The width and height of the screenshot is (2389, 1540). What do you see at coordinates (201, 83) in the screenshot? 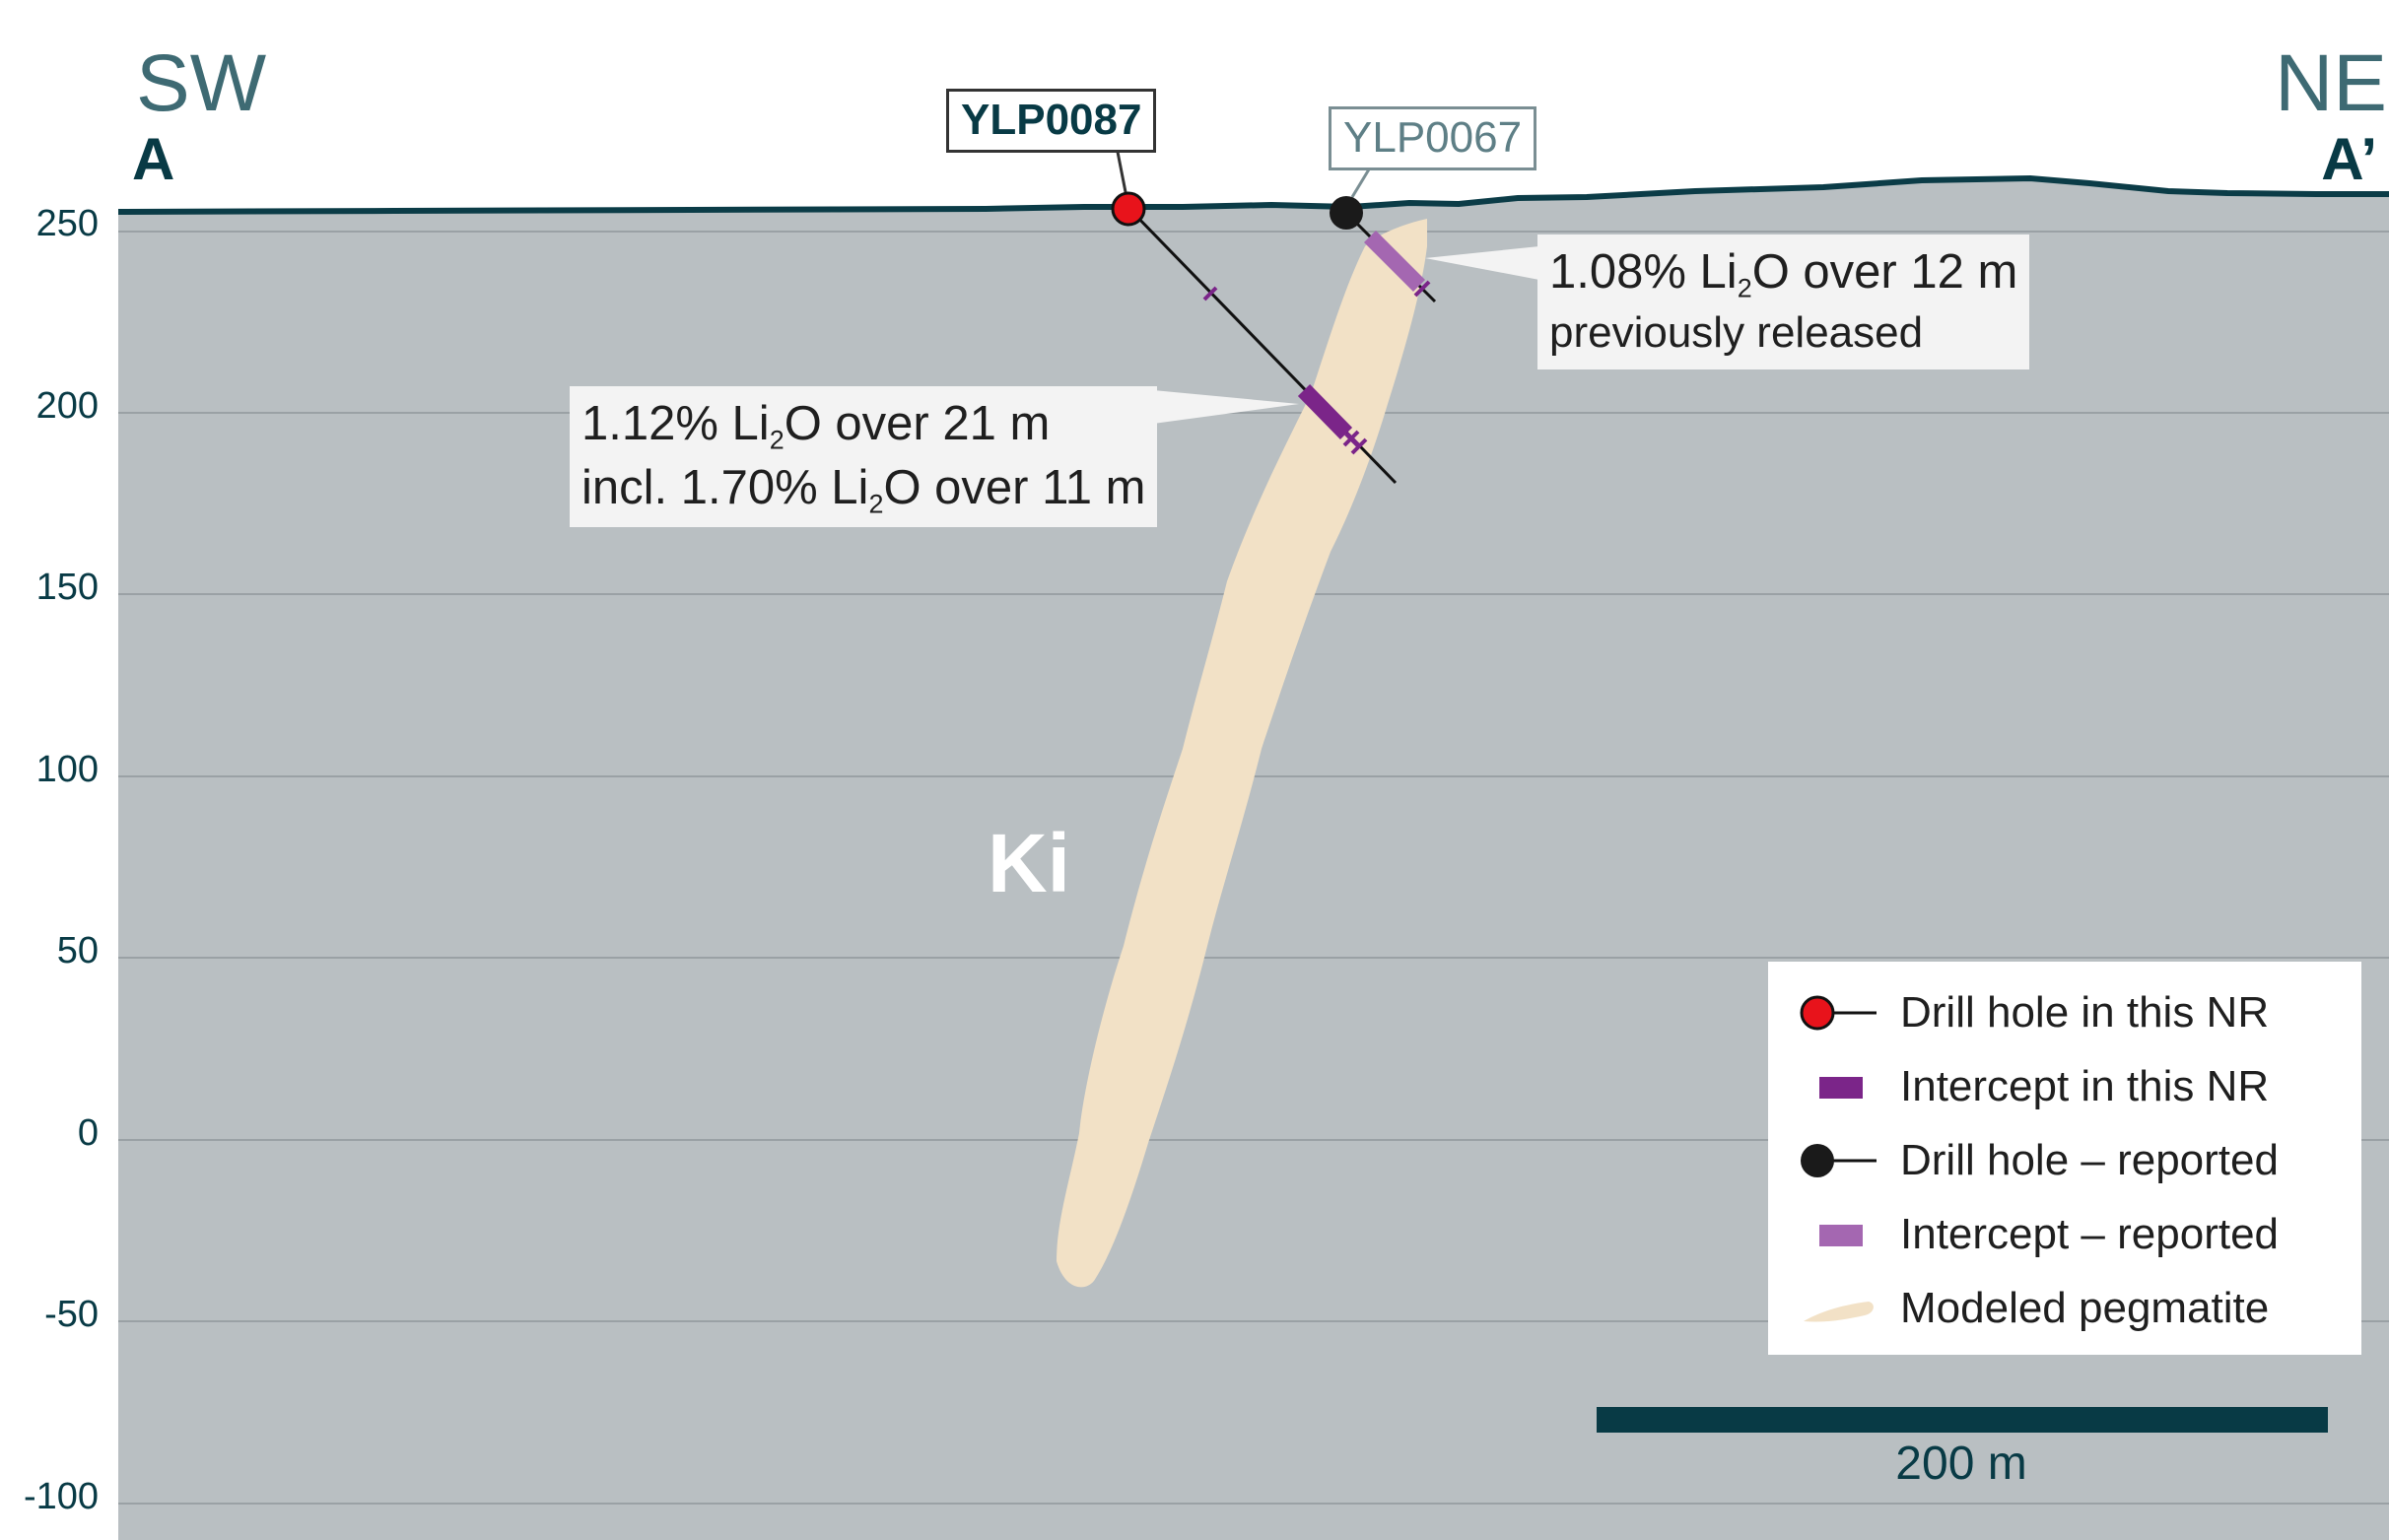
I see `direction-sw: SW` at bounding box center [201, 83].